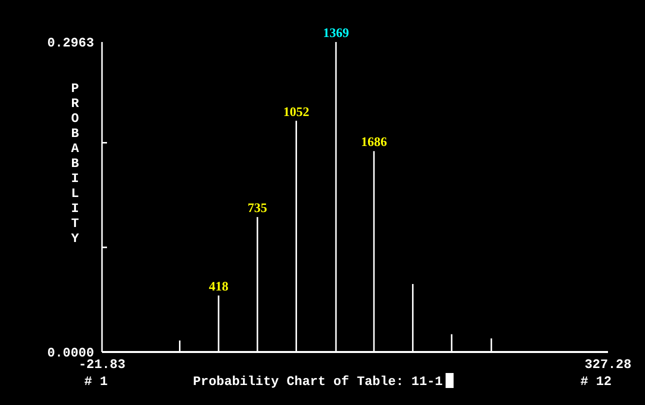 Image resolution: width=645 pixels, height=405 pixels. What do you see at coordinates (318, 381) in the screenshot?
I see `text: Probability Chart of Table: 11-1` at bounding box center [318, 381].